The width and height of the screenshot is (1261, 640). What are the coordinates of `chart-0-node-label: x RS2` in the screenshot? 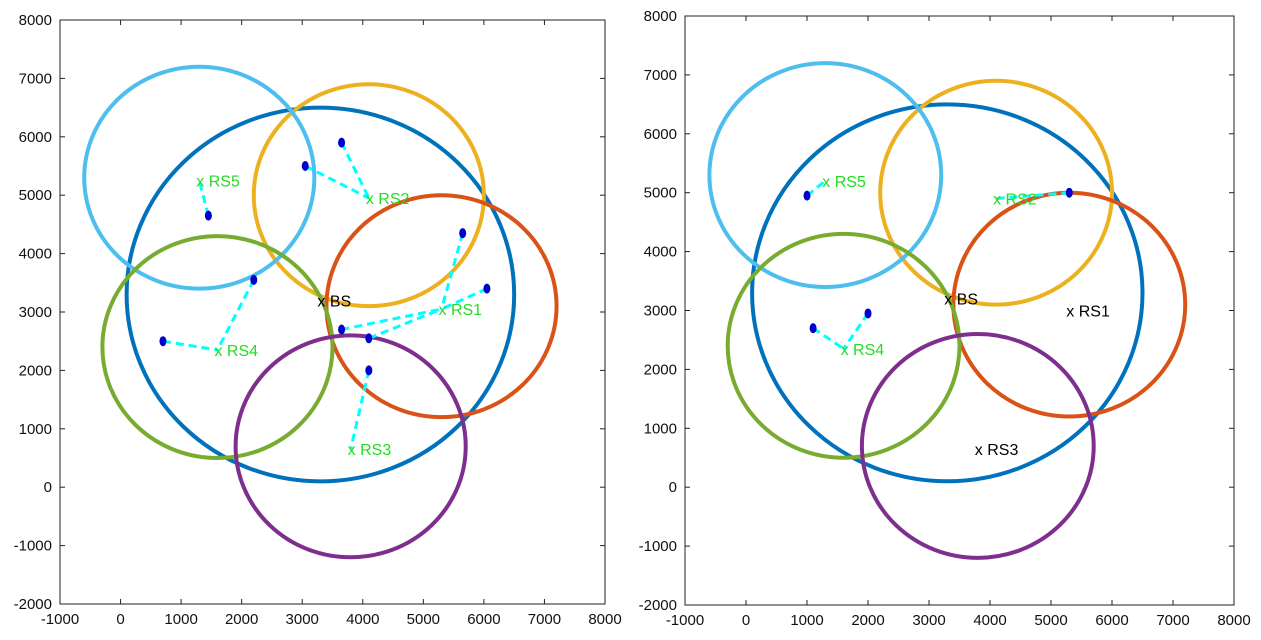 It's located at (388, 199).